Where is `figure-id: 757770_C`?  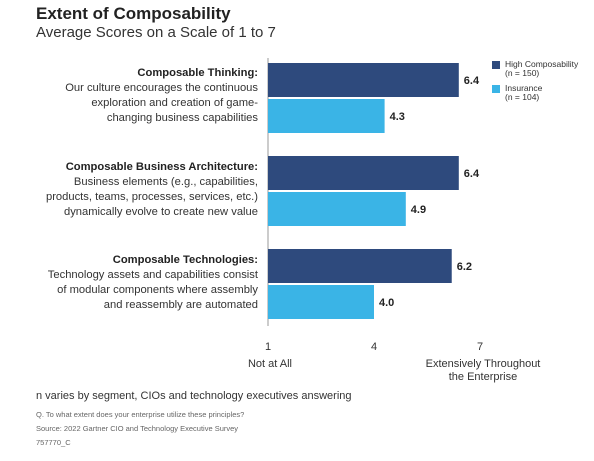 figure-id: 757770_C is located at coordinates (53, 442).